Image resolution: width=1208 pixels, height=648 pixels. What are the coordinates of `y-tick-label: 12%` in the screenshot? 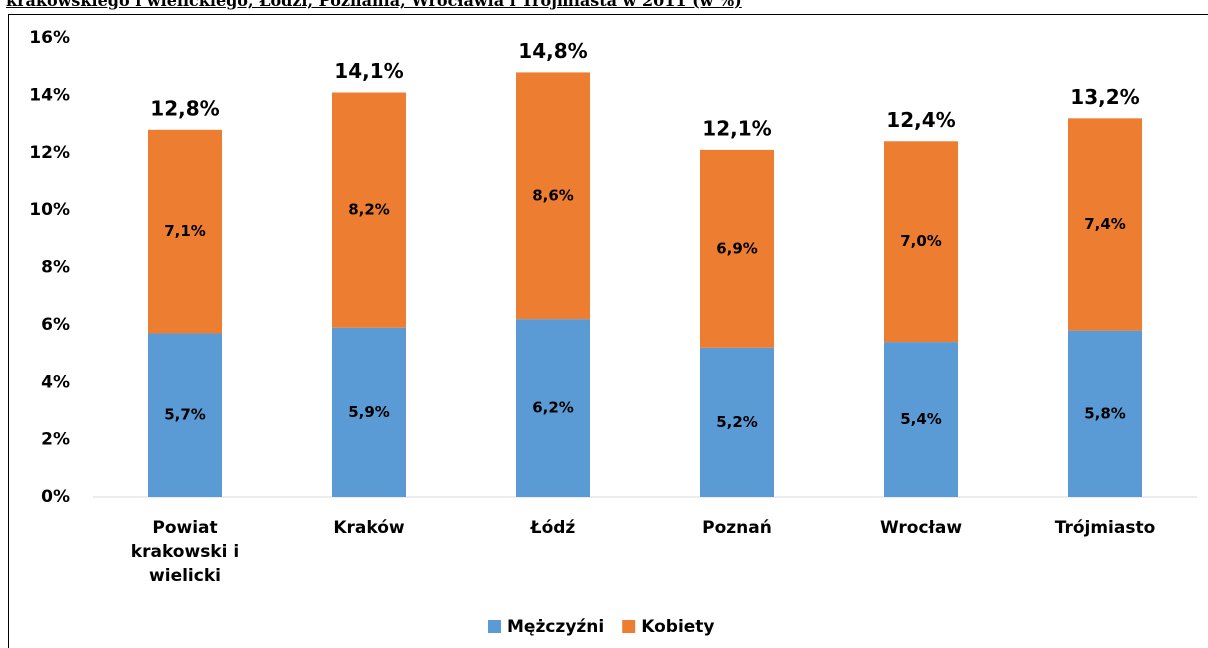 It's located at (49, 153).